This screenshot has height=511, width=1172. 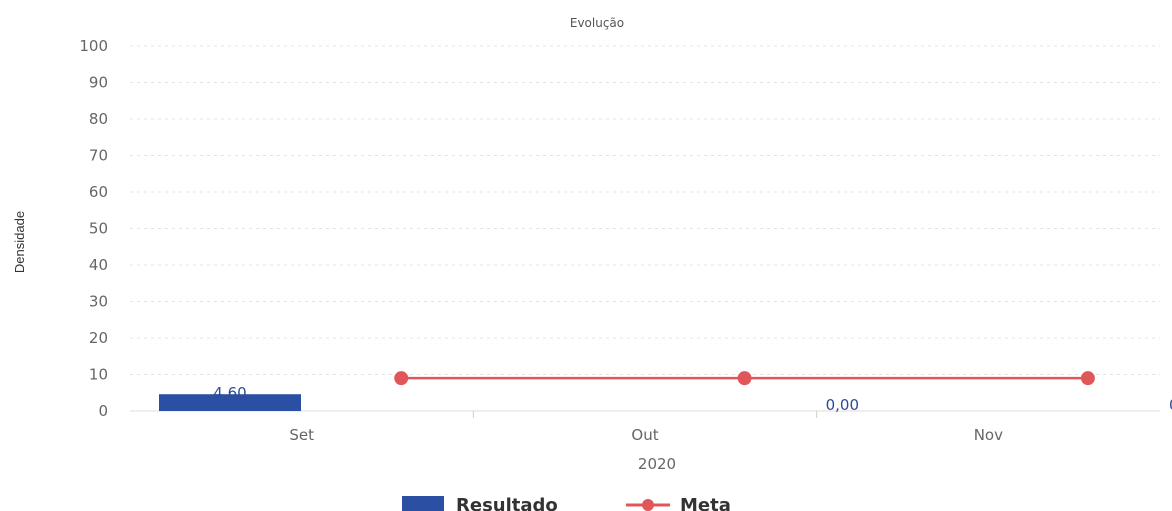 I want to click on y-tick-label: 40, so click(x=98, y=265).